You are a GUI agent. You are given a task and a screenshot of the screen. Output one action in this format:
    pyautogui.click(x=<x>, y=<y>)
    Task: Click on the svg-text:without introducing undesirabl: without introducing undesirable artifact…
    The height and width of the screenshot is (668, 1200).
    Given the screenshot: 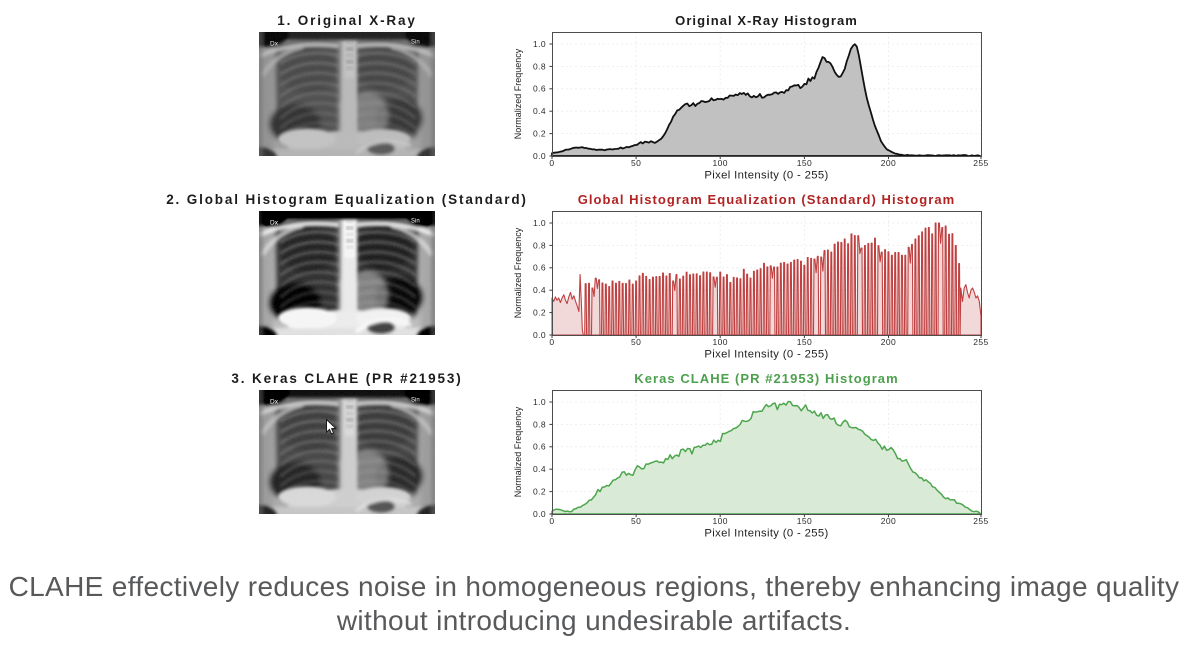 What is the action you would take?
    pyautogui.click(x=593, y=620)
    